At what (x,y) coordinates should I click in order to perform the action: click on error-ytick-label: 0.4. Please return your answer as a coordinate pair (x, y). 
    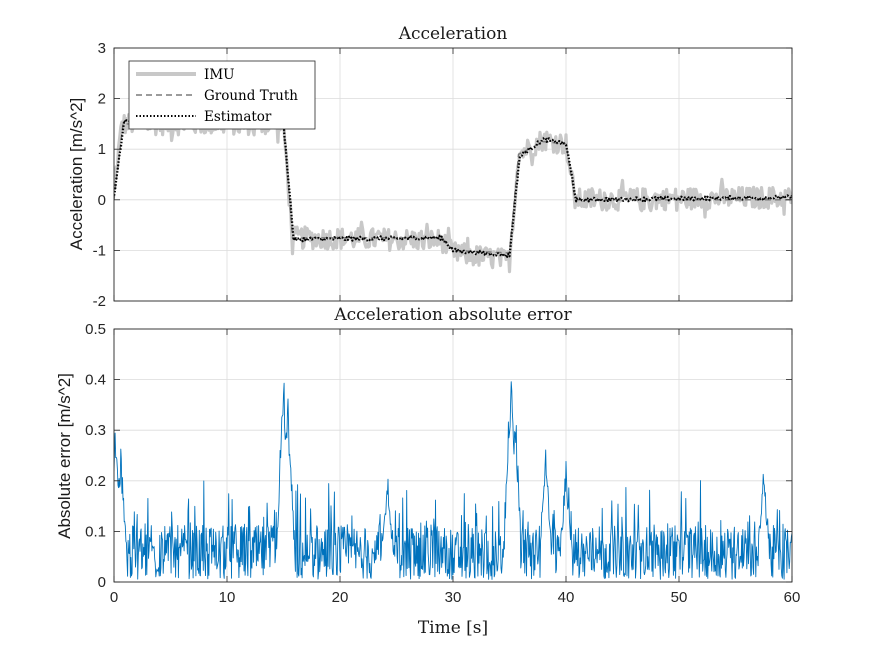
    Looking at the image, I should click on (95, 380).